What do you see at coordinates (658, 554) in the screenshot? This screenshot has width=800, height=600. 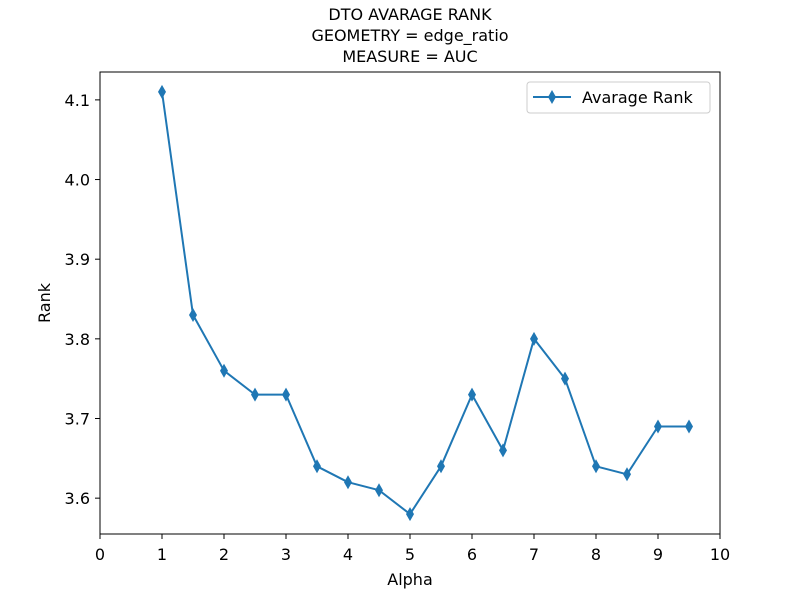 I see `x-tick-label: 9` at bounding box center [658, 554].